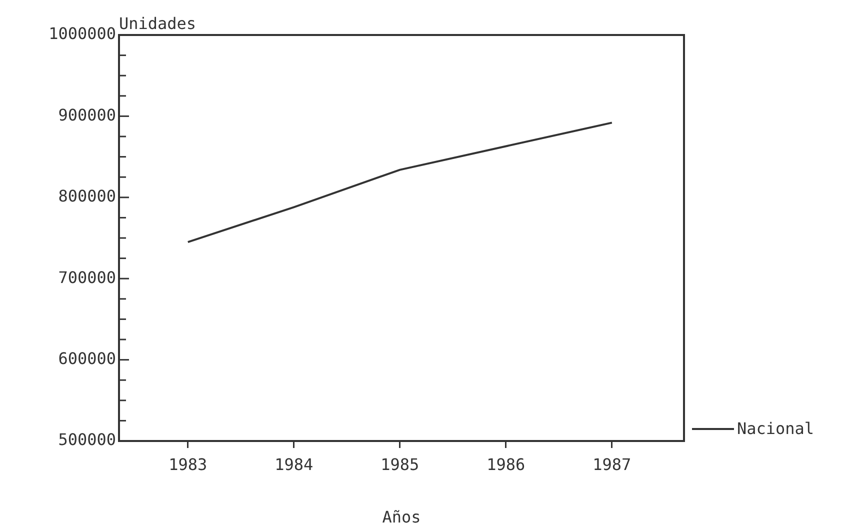 The image size is (856, 532). What do you see at coordinates (188, 464) in the screenshot?
I see `x-tick-label: 1983` at bounding box center [188, 464].